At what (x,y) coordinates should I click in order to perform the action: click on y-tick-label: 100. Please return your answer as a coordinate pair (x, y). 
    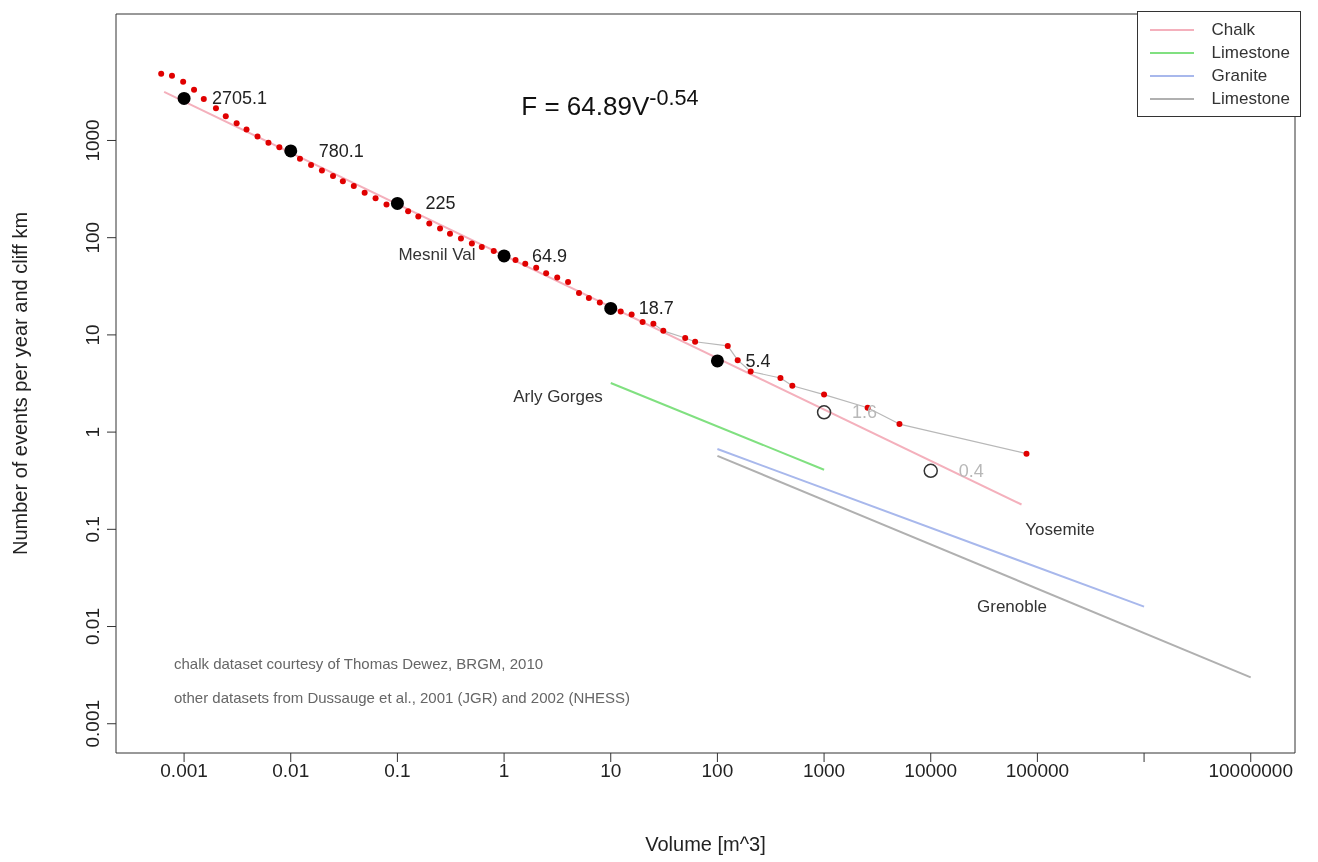
    Looking at the image, I should click on (92, 237).